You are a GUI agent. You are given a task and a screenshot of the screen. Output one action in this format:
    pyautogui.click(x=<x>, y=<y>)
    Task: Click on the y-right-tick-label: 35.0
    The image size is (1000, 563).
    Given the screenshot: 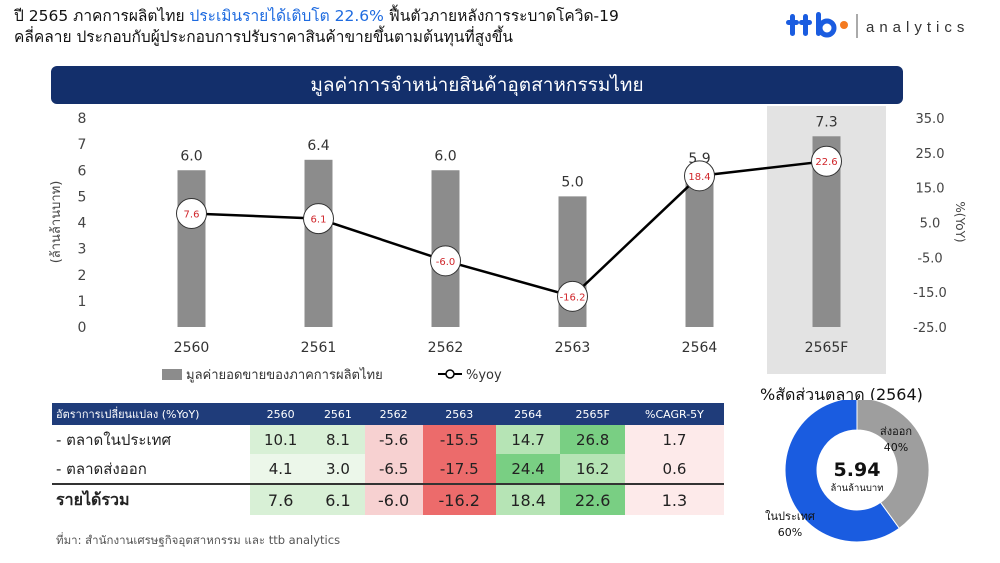 What is the action you would take?
    pyautogui.click(x=930, y=119)
    